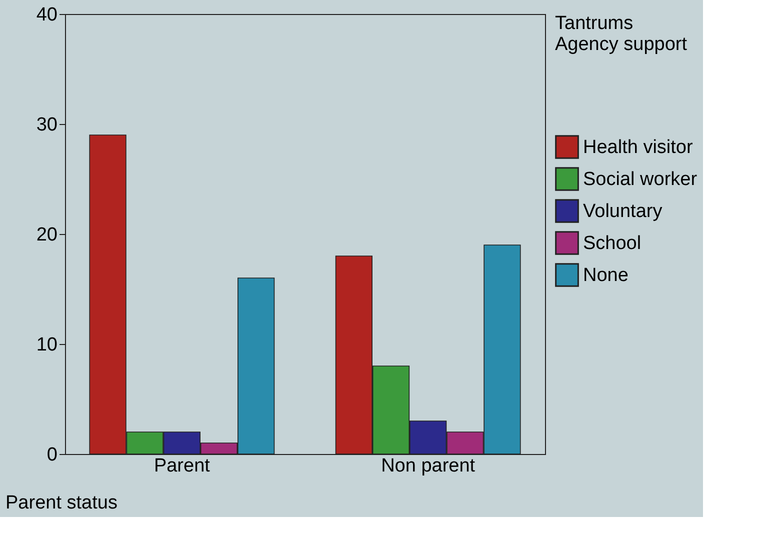 This screenshot has width=774, height=557. I want to click on text: Tantrums, so click(594, 23).